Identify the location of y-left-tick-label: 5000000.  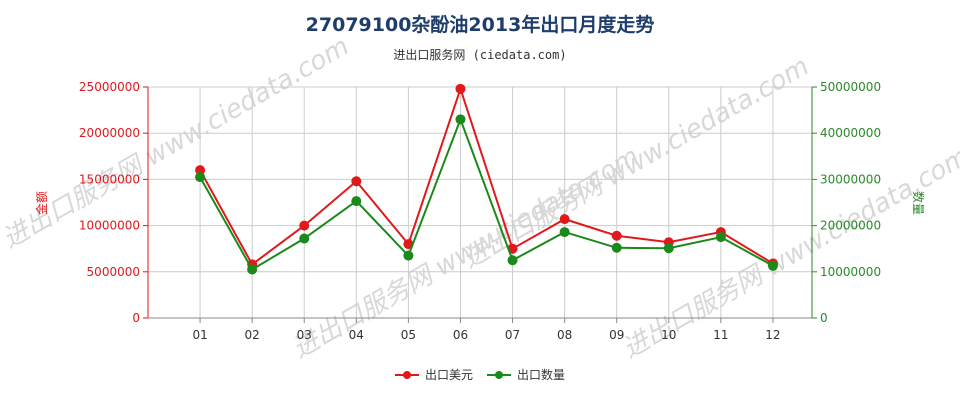
(113, 272).